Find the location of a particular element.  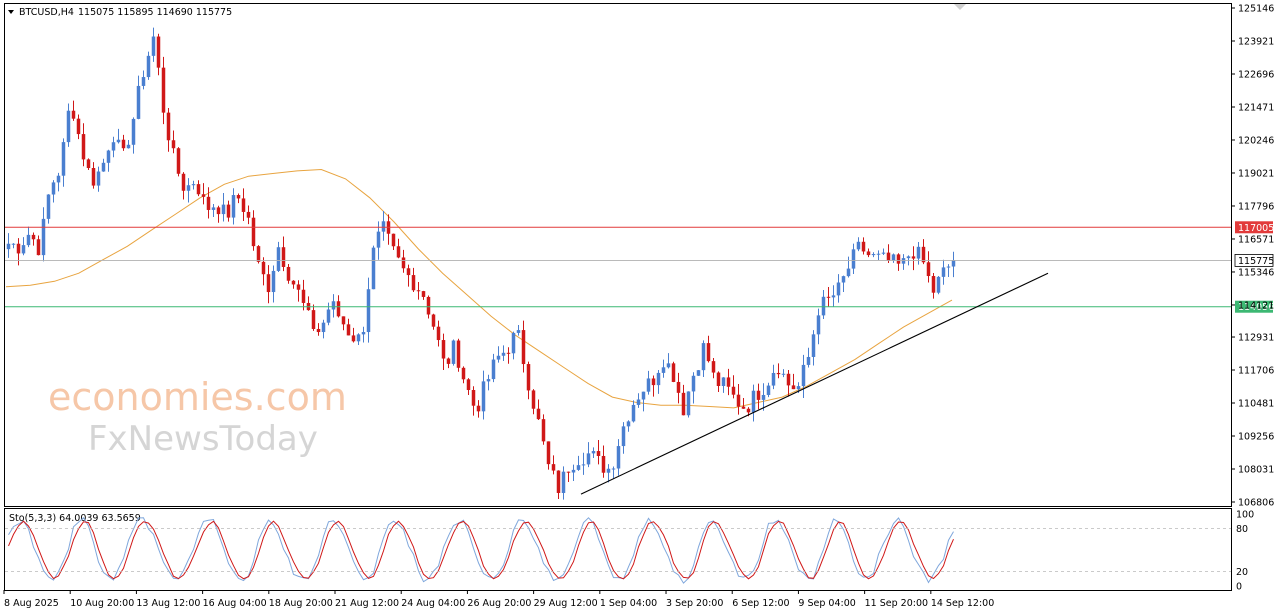

price-levels: 117005 115775 114056 is located at coordinates (639, 267).